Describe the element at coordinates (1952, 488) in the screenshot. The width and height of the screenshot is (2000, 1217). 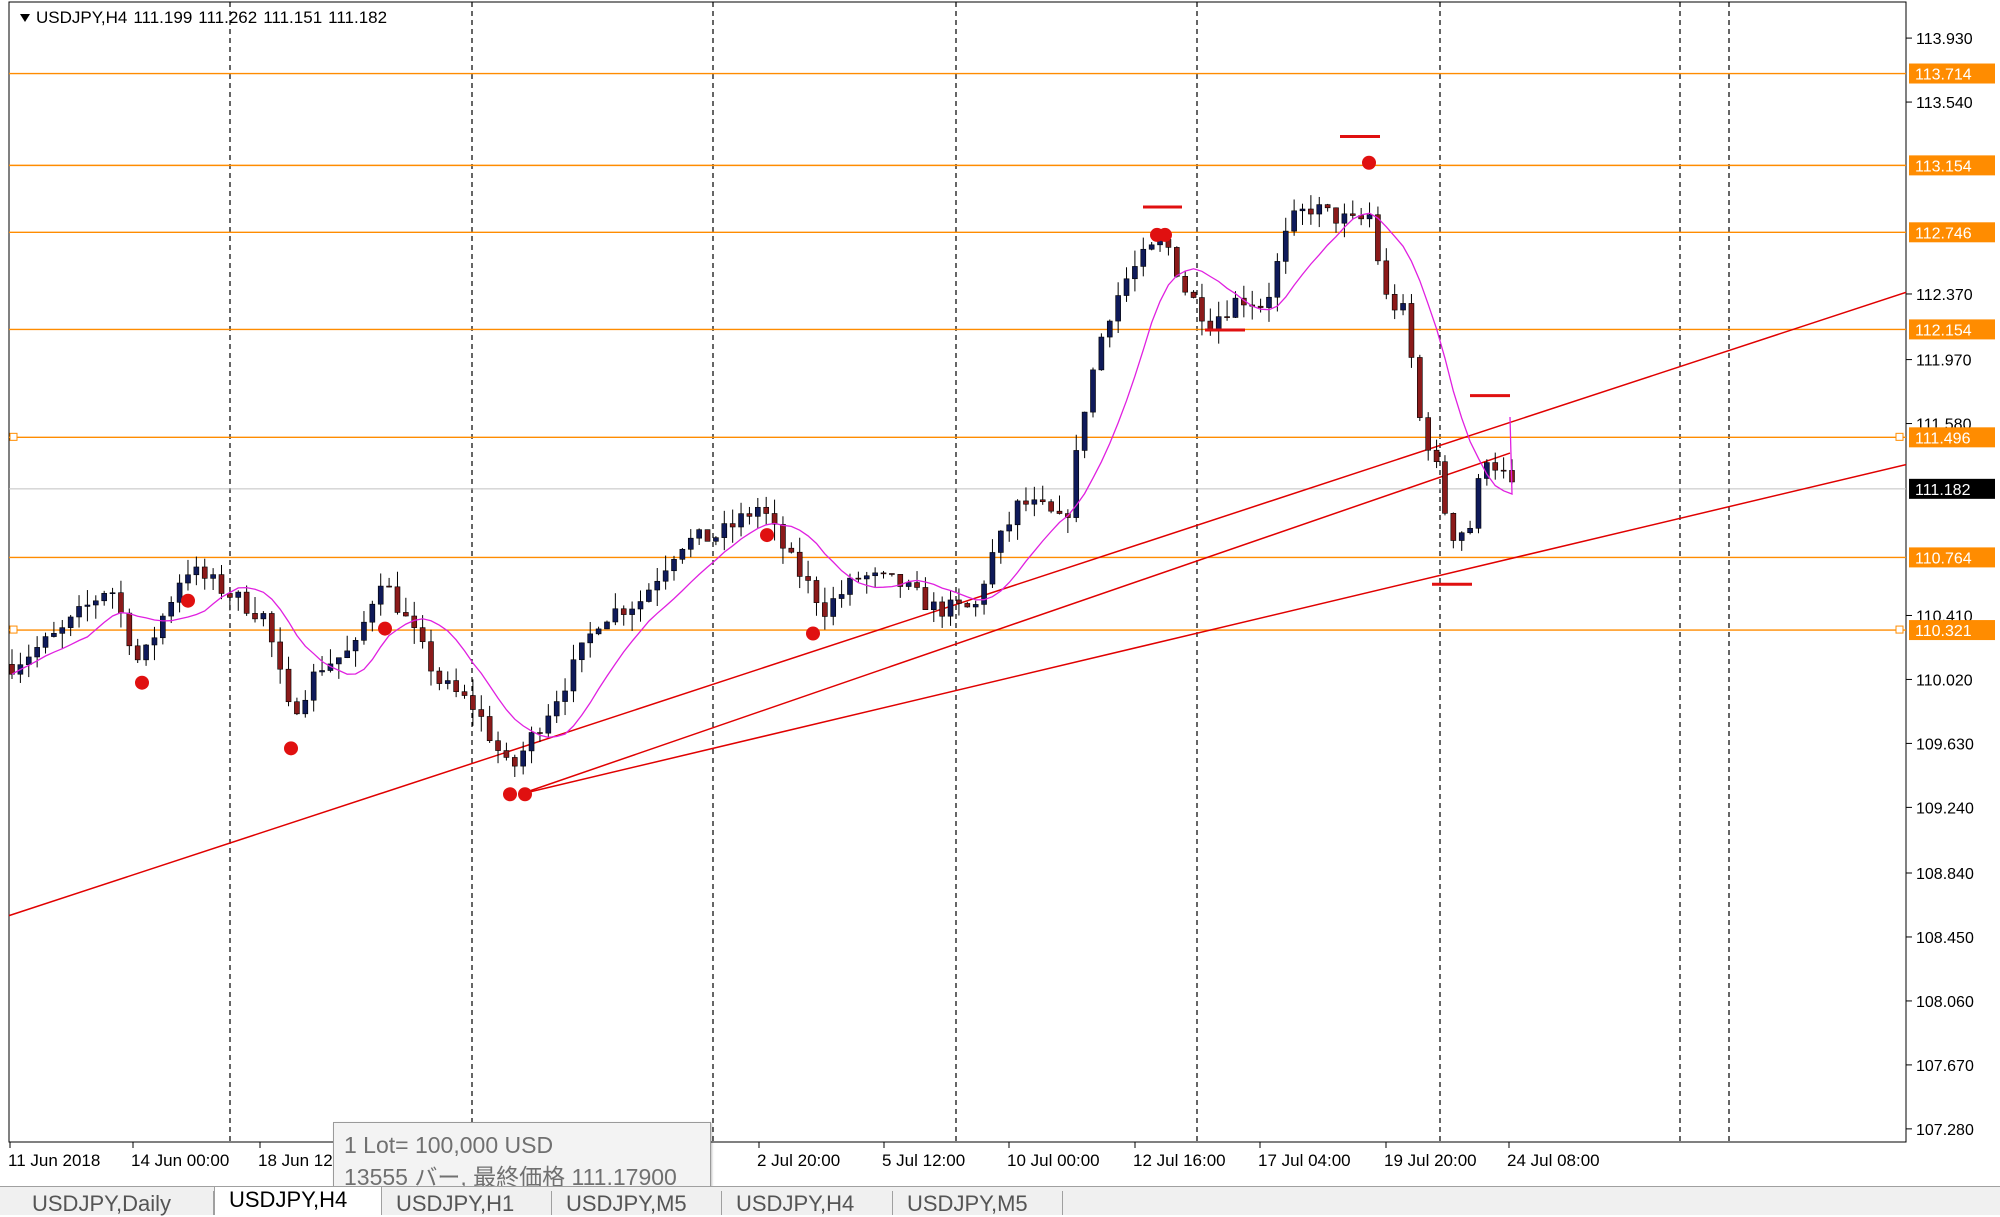
I see `current-price-badge` at that location.